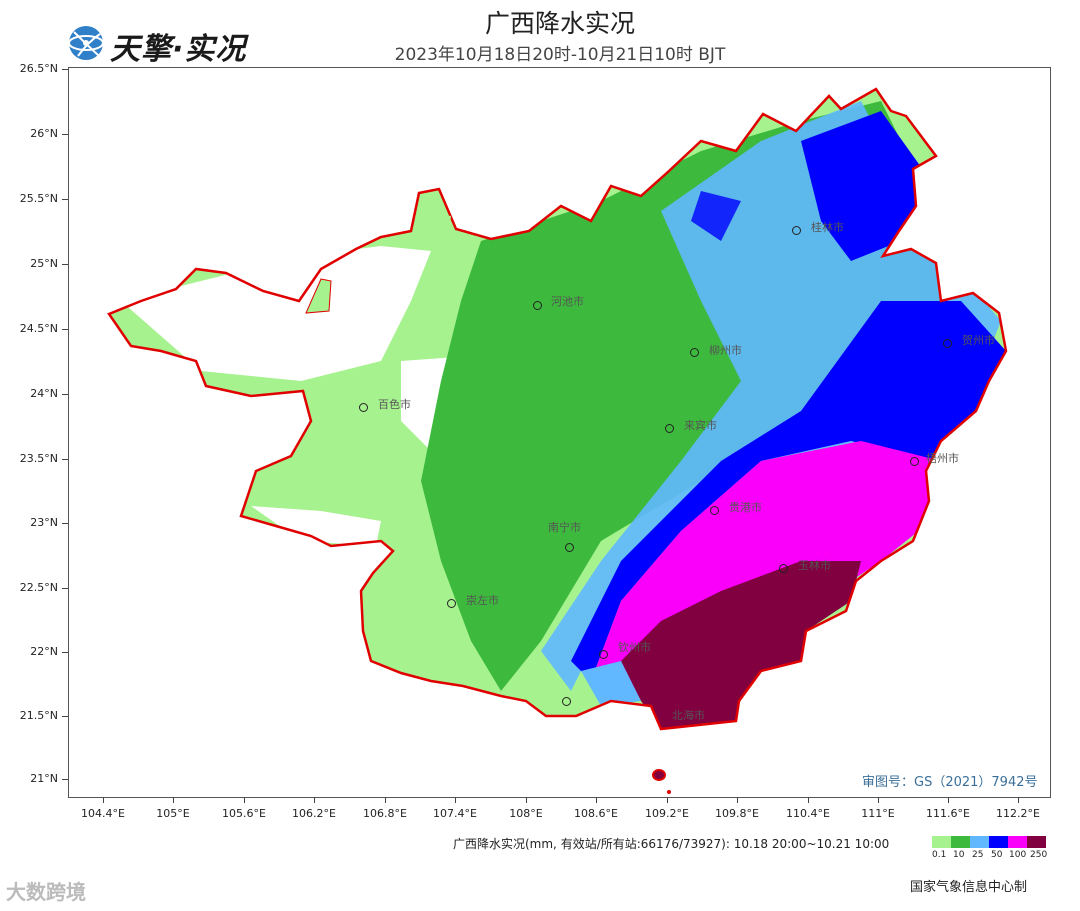 This screenshot has height=911, width=1080. Describe the element at coordinates (978, 855) in the screenshot. I see `legend-label: 25` at that location.